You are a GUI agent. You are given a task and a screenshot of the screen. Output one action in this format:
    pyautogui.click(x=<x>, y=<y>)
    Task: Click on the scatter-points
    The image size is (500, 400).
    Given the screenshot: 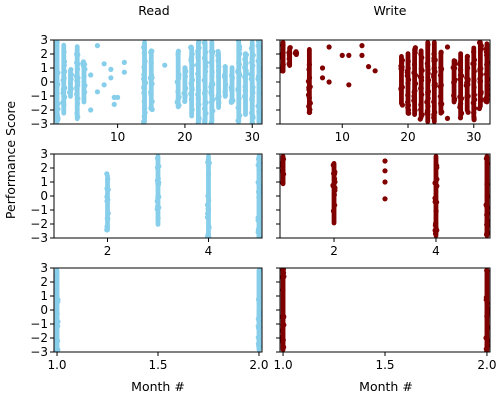 What is the action you would take?
    pyautogui.click(x=385, y=196)
    